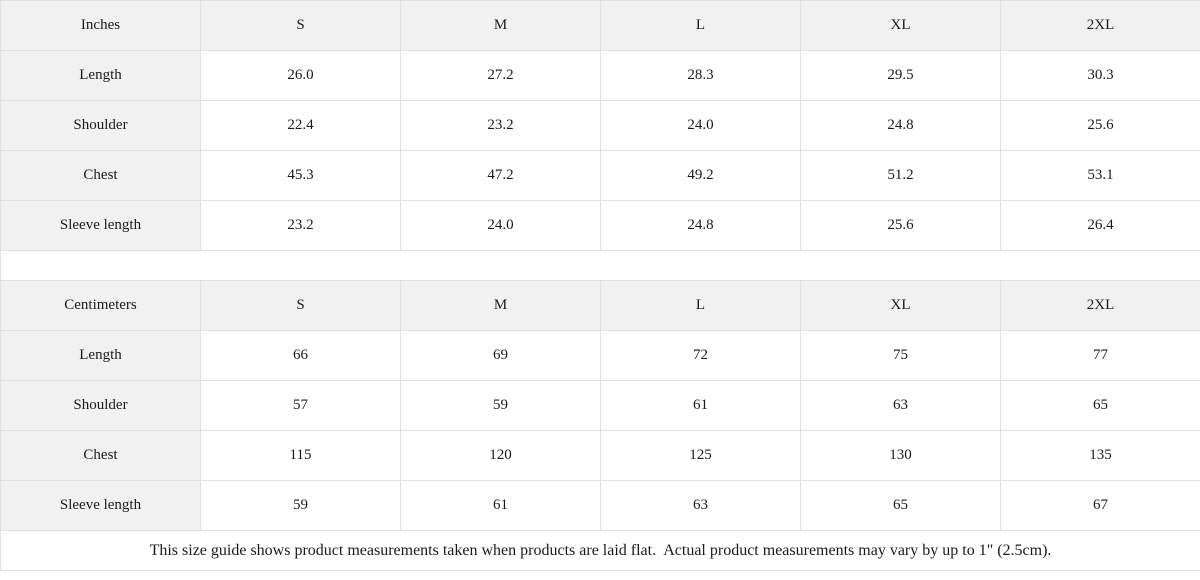  Describe the element at coordinates (700, 175) in the screenshot. I see `measurement-cell: 49.2` at that location.